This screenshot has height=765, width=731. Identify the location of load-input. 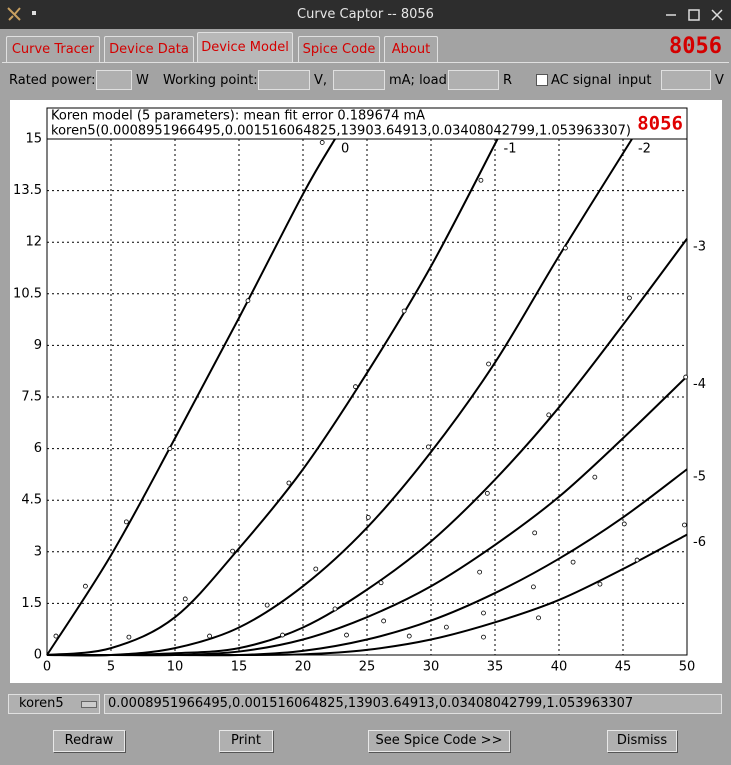
(473, 80).